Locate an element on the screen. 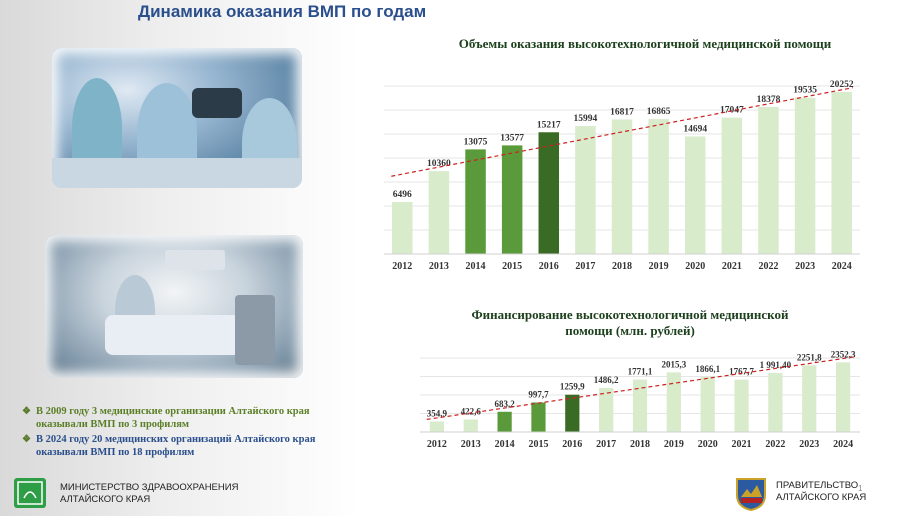 Image resolution: width=900 pixels, height=516 pixels. data-label: 19535 is located at coordinates (805, 91).